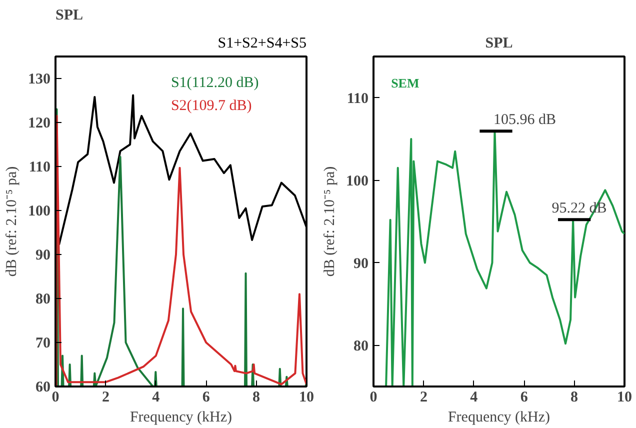  What do you see at coordinates (524, 120) in the screenshot?
I see `annotation: 105.96 dB` at bounding box center [524, 120].